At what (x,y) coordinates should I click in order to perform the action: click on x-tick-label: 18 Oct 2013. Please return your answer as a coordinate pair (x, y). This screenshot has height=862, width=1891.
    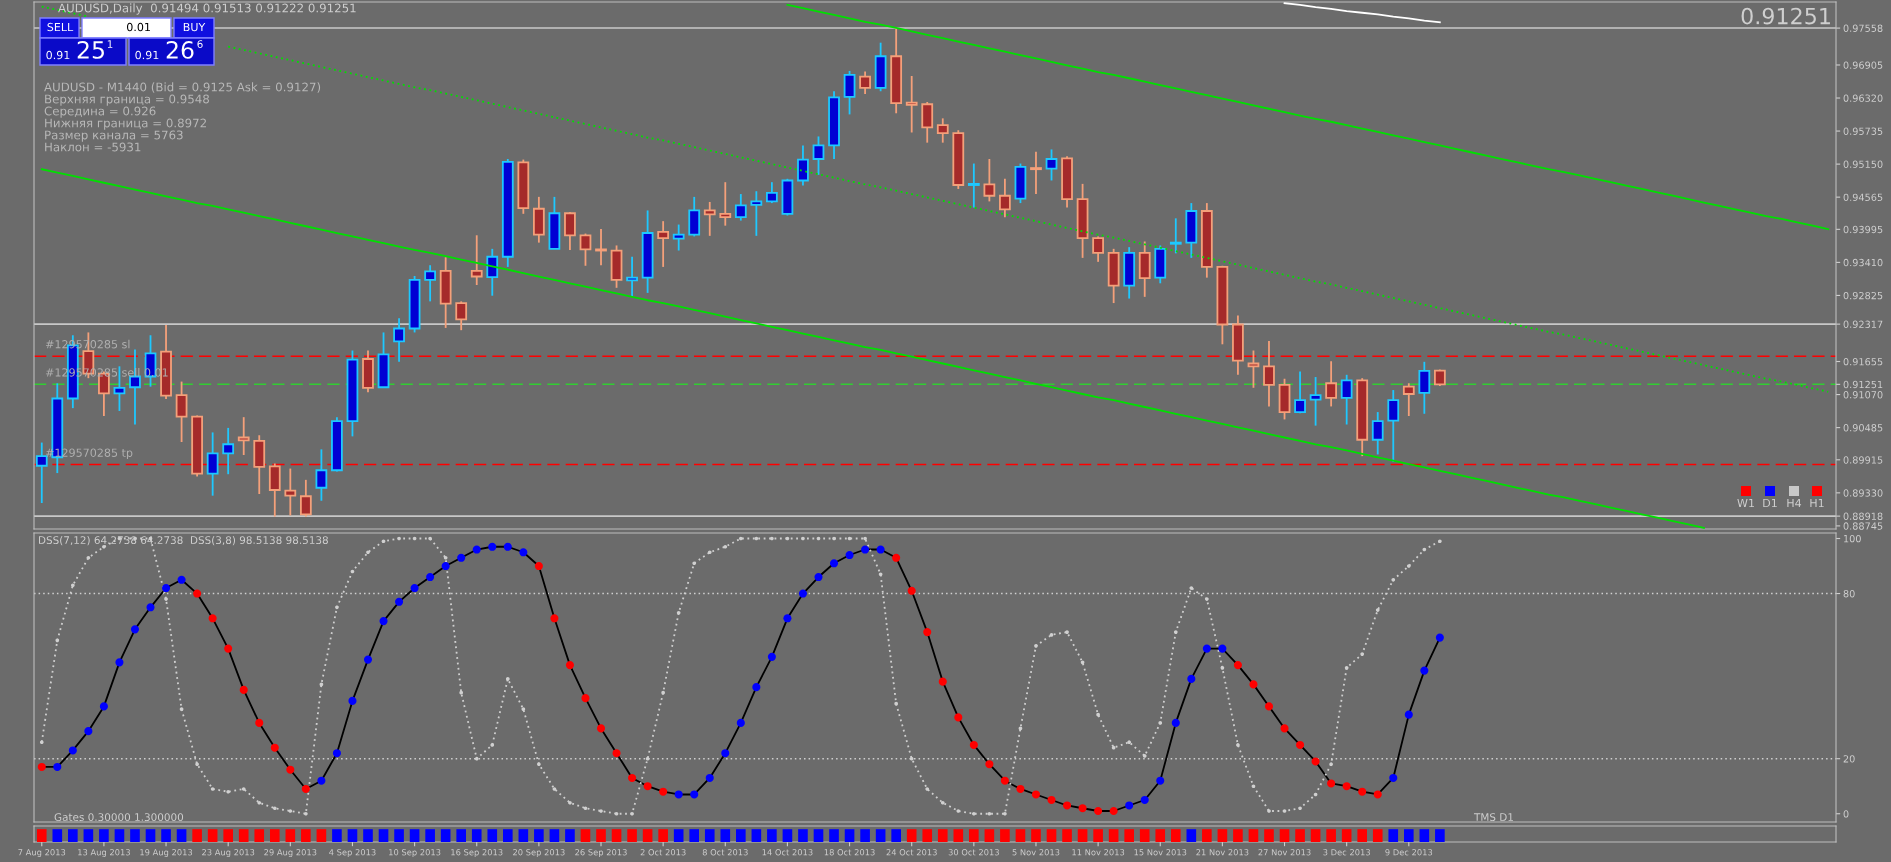
    Looking at the image, I should click on (849, 852).